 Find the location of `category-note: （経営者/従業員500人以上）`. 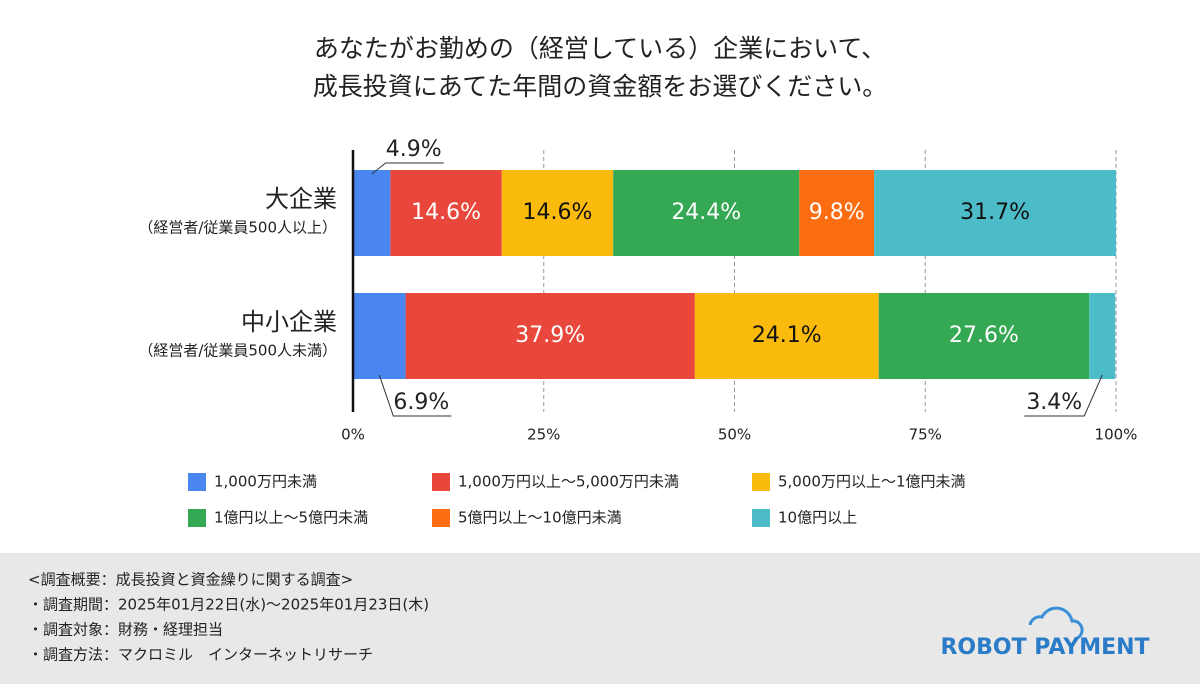

category-note: （経営者/従業員500人以上） is located at coordinates (237, 228).